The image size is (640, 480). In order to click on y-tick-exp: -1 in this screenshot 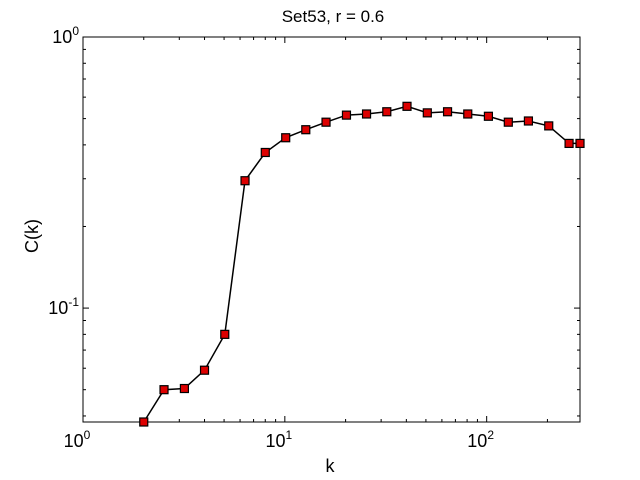, I will do `click(73, 302)`.